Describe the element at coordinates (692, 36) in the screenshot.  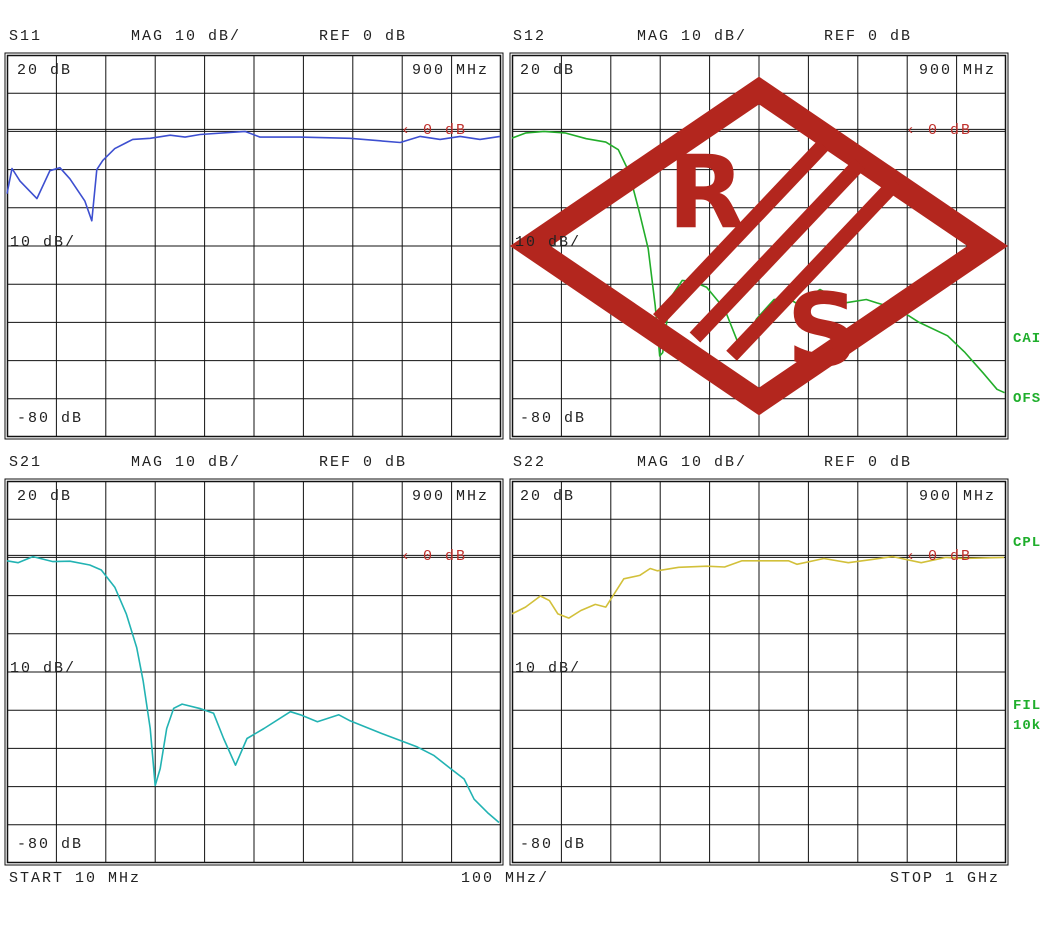
I see `format-label-s12: MAG 10 dB/` at that location.